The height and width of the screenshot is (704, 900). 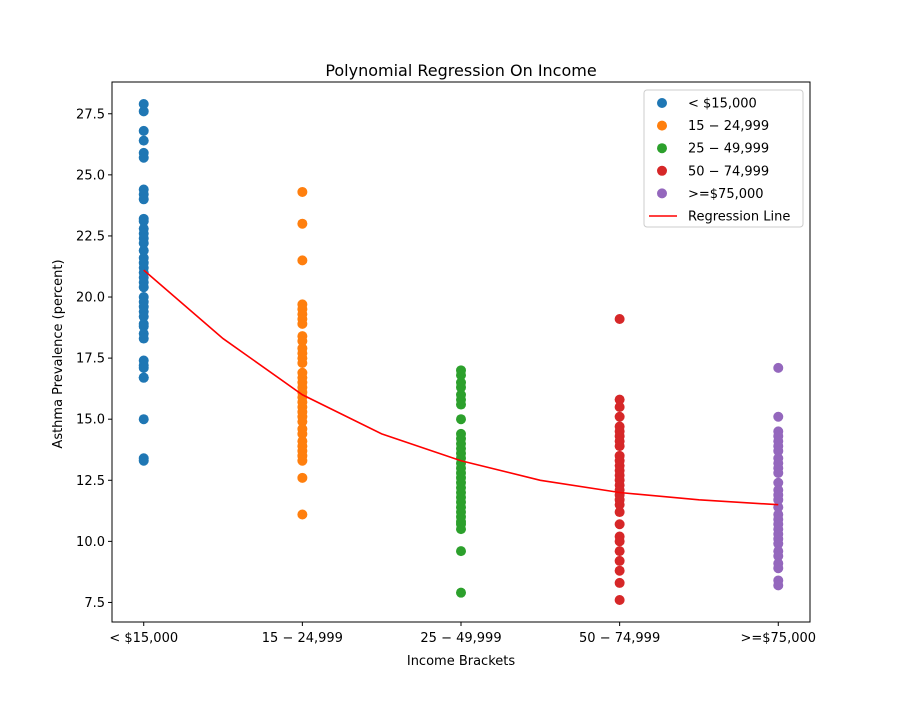 I want to click on legend-label: 25 − 49,999, so click(x=728, y=149).